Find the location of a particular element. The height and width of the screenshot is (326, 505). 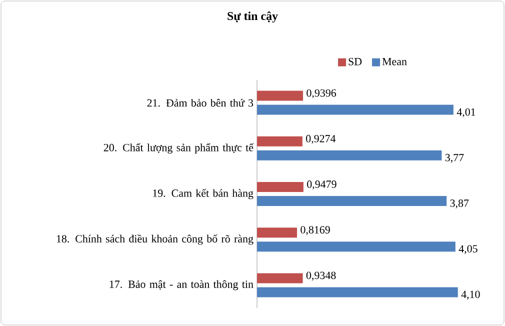

y-tick-label: 19. Cam kết bán hàng is located at coordinates (203, 194).